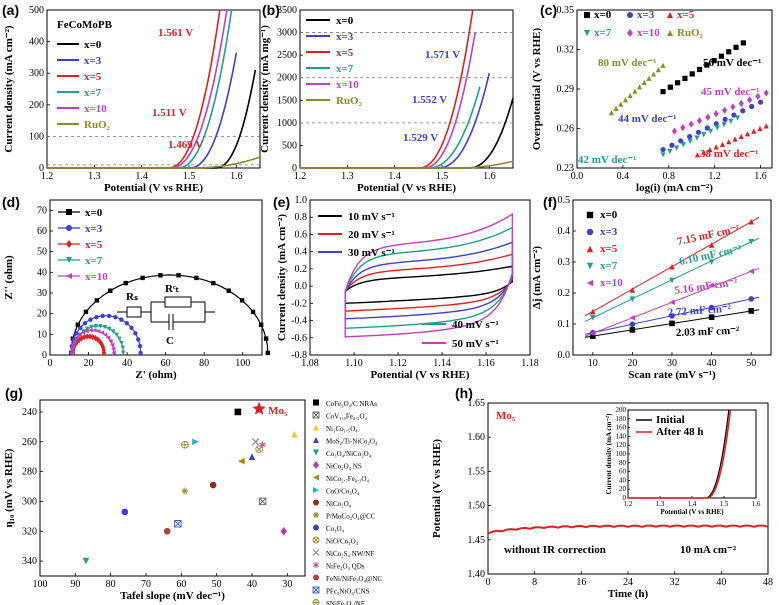  I want to click on slope-label: 38 mV dec⁻¹, so click(729, 154).